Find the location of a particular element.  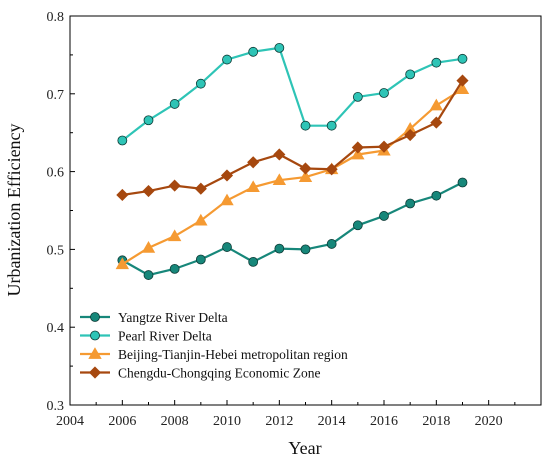

x-tick-label: 2006 is located at coordinates (122, 421).